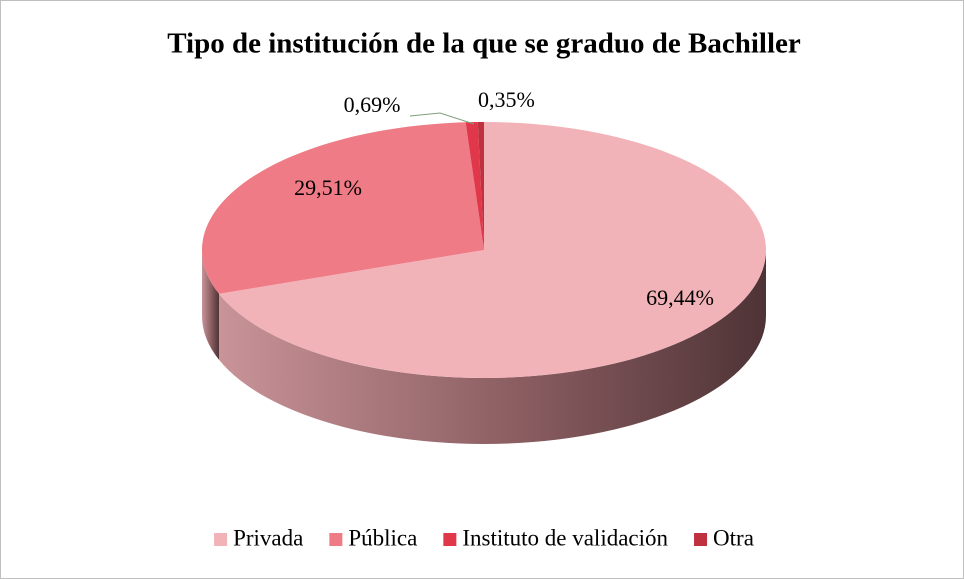 Image resolution: width=964 pixels, height=579 pixels. Describe the element at coordinates (372, 104) in the screenshot. I see `data-label: 0,69%` at that location.